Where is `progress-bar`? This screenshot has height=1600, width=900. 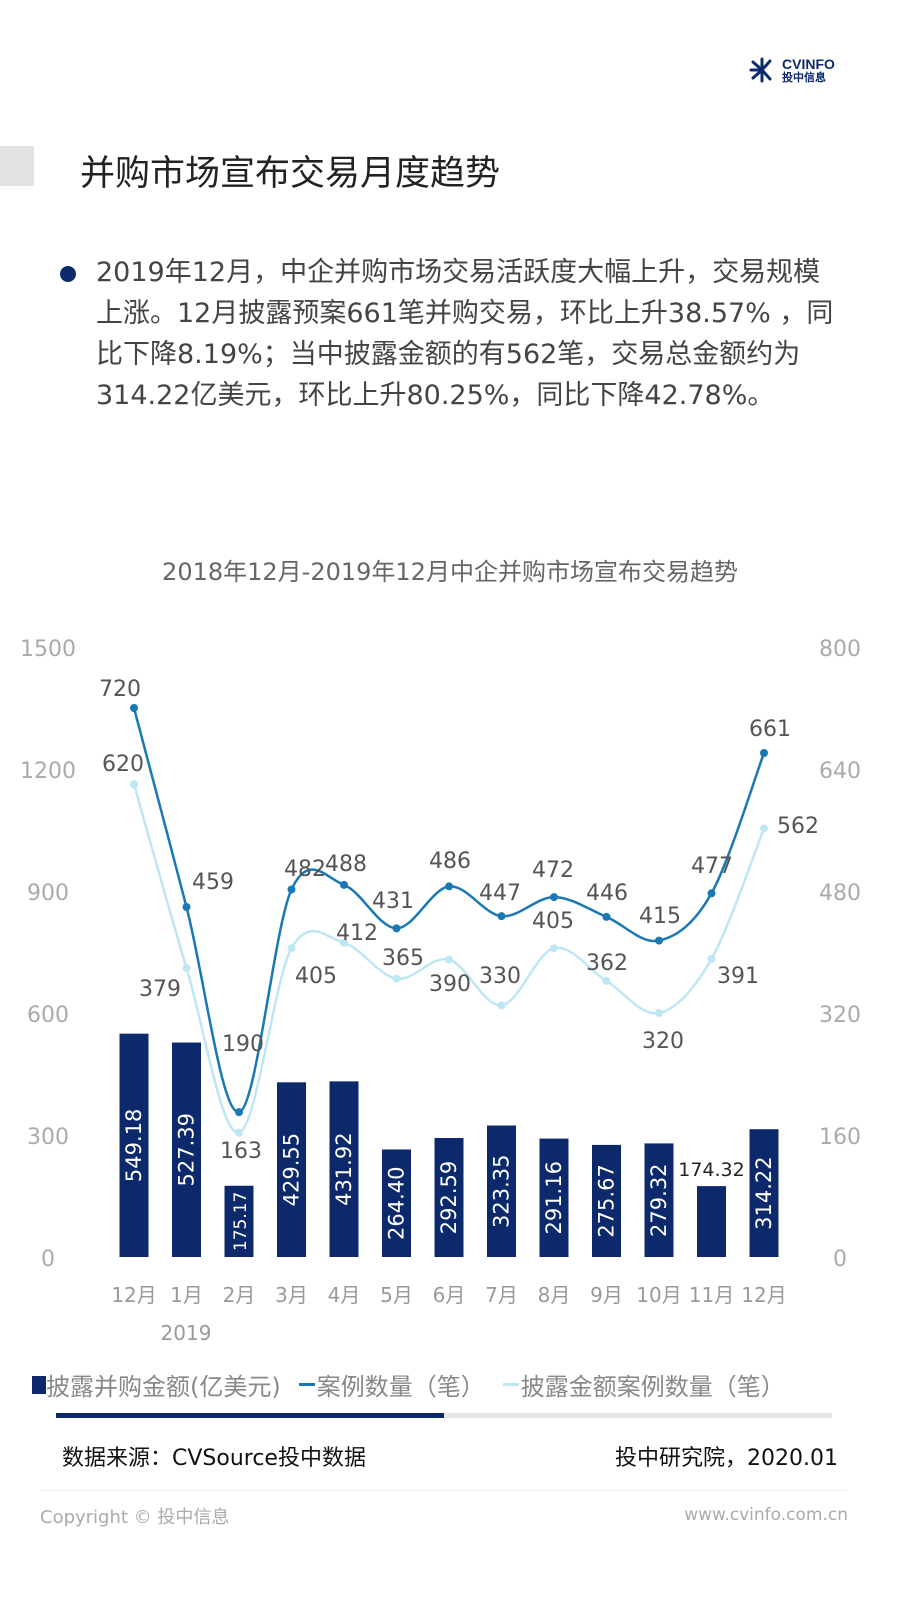
progress-bar is located at coordinates (444, 1415).